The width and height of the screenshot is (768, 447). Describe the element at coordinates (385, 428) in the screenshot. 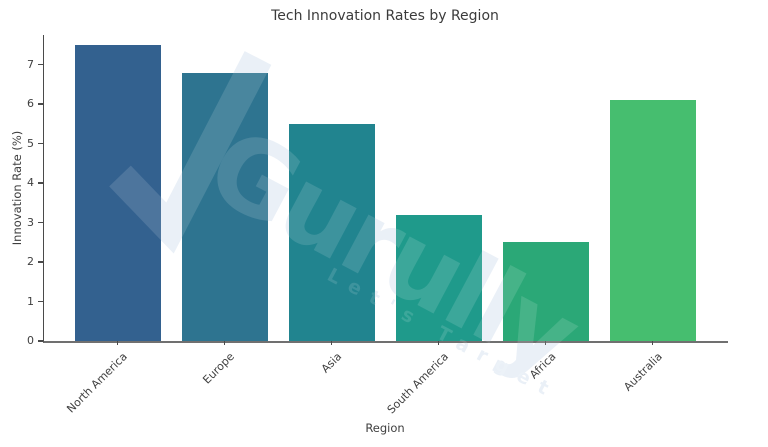

I see `x-axis-label: Region` at that location.